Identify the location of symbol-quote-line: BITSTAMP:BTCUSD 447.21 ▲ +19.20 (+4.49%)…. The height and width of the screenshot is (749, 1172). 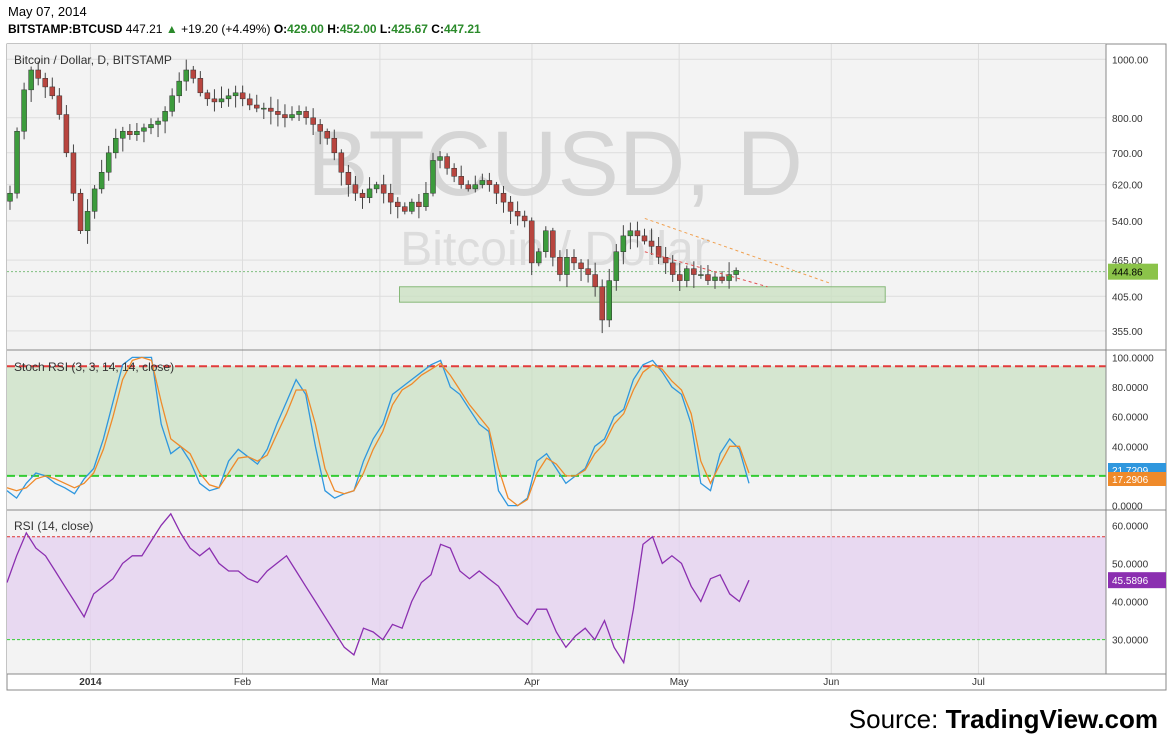
(244, 29).